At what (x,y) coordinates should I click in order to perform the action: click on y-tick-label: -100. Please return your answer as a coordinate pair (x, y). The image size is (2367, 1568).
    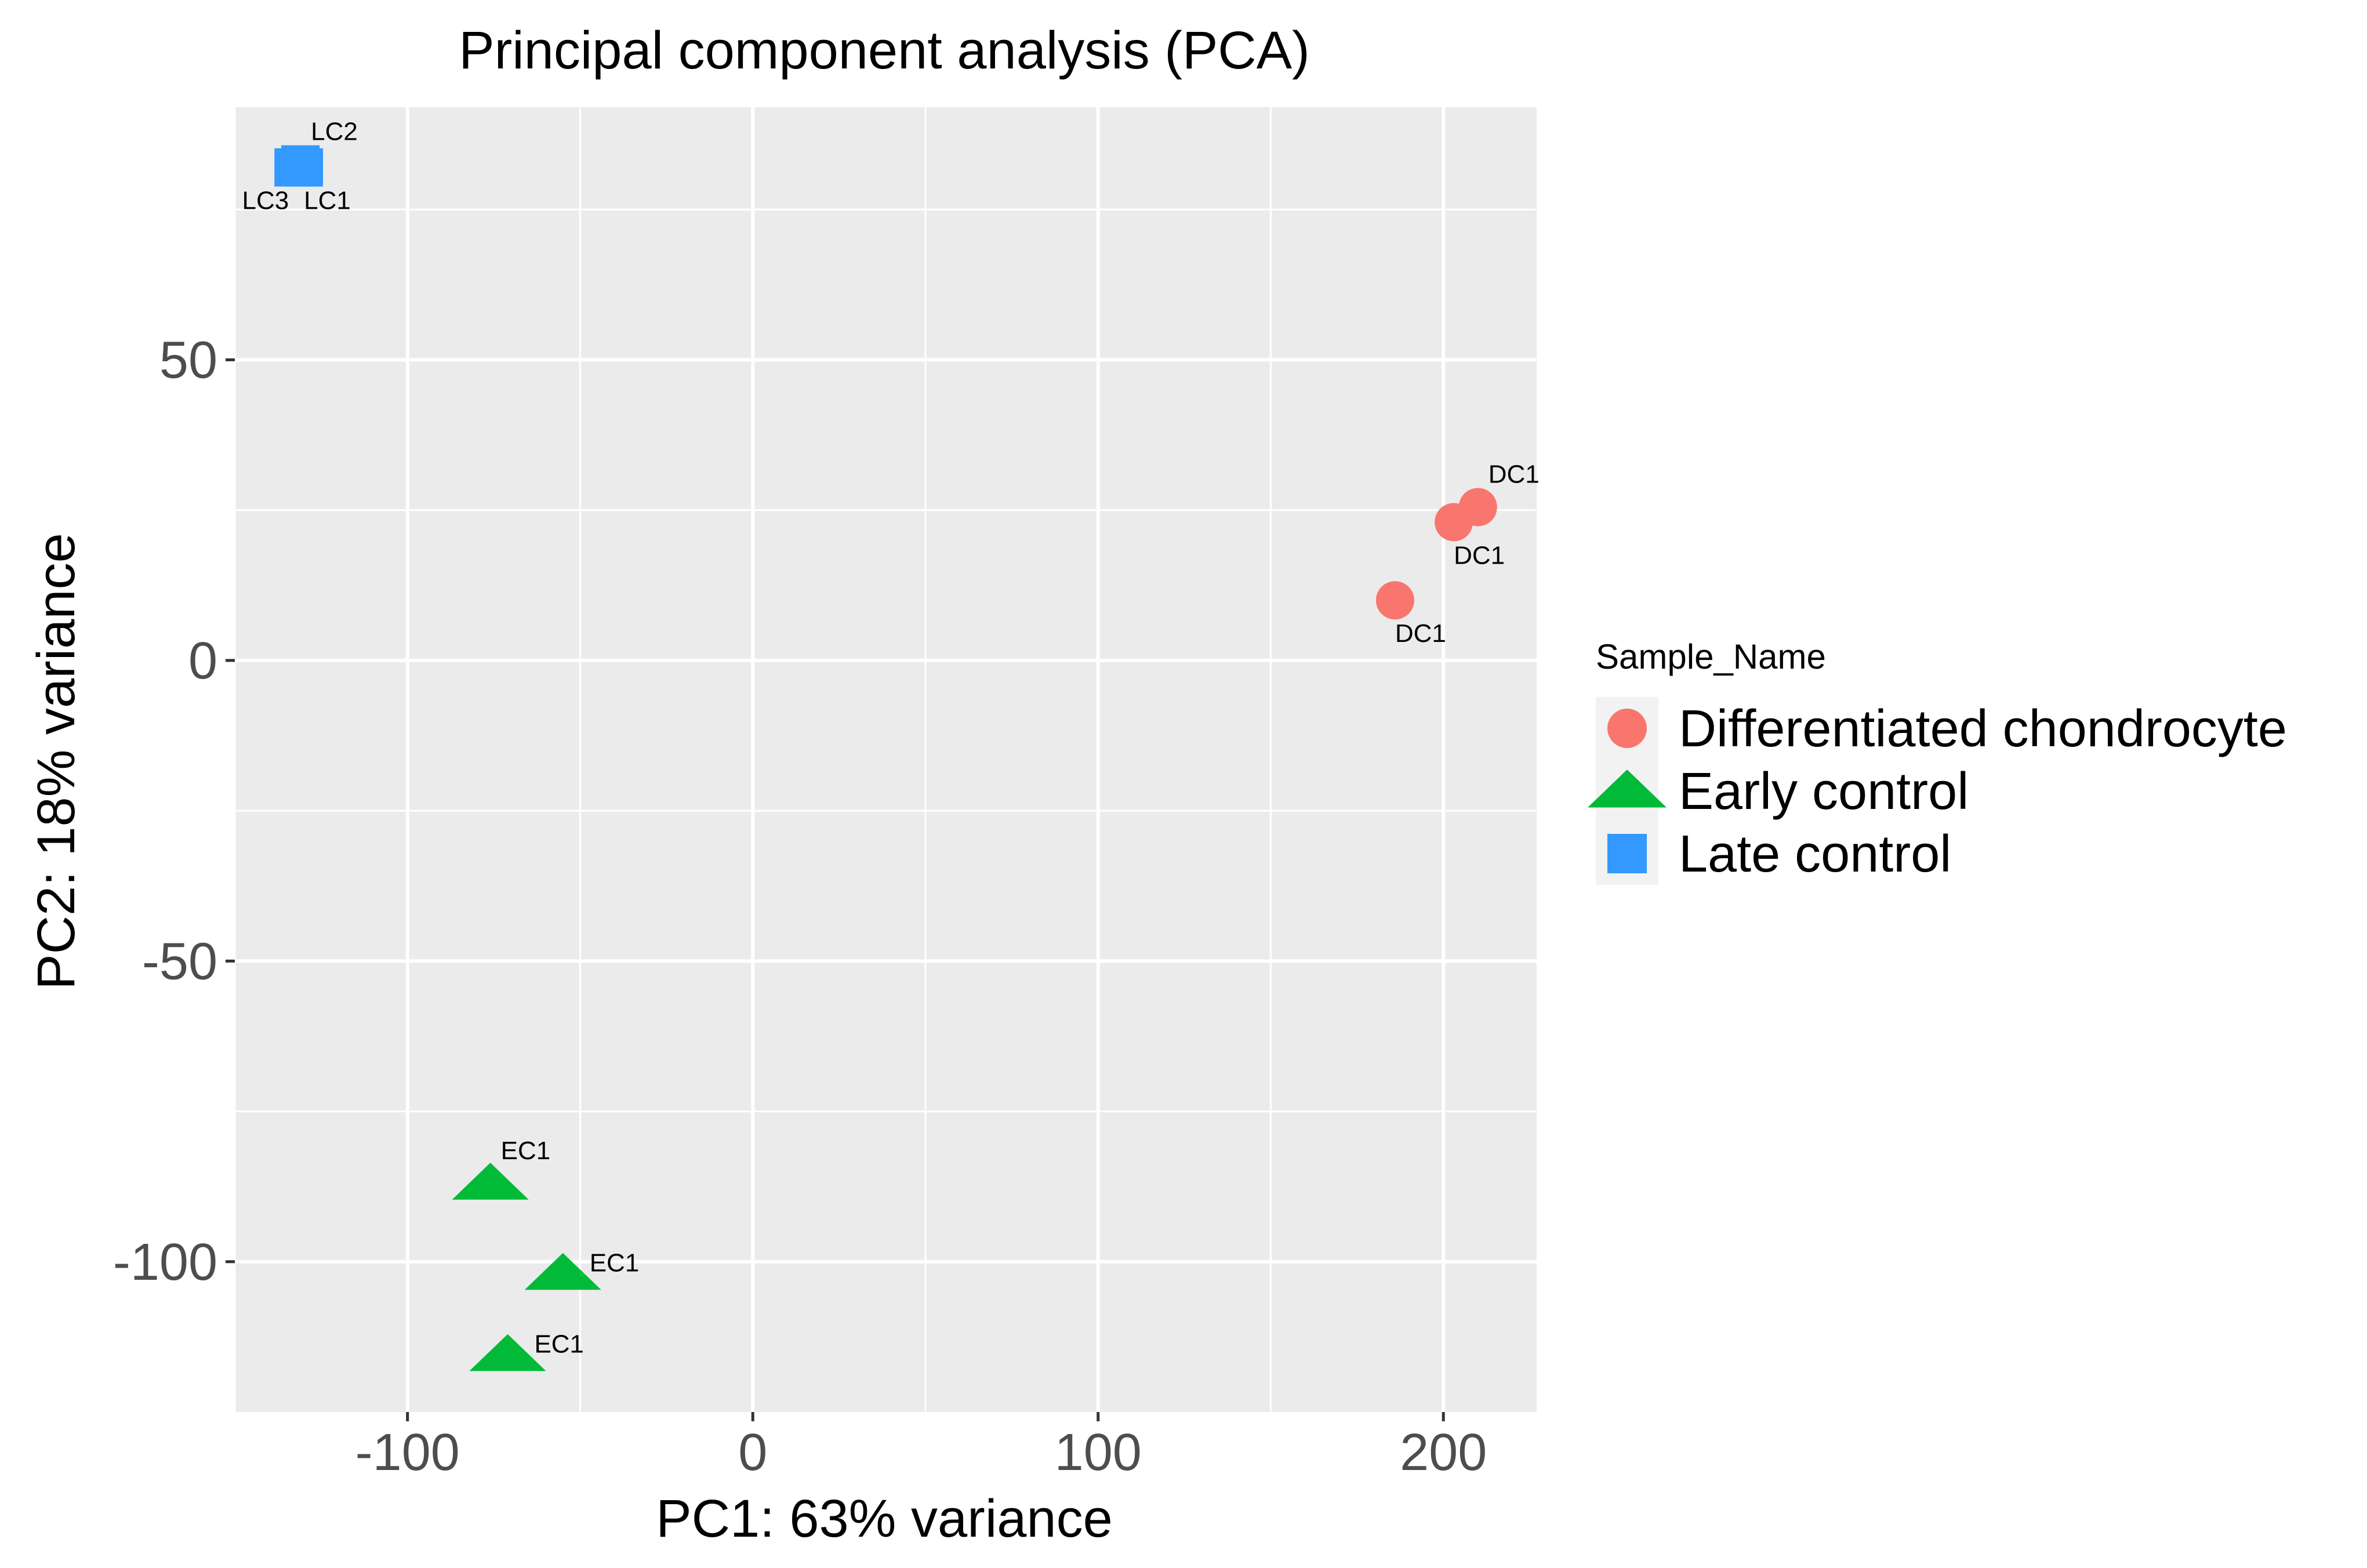
    Looking at the image, I should click on (165, 1262).